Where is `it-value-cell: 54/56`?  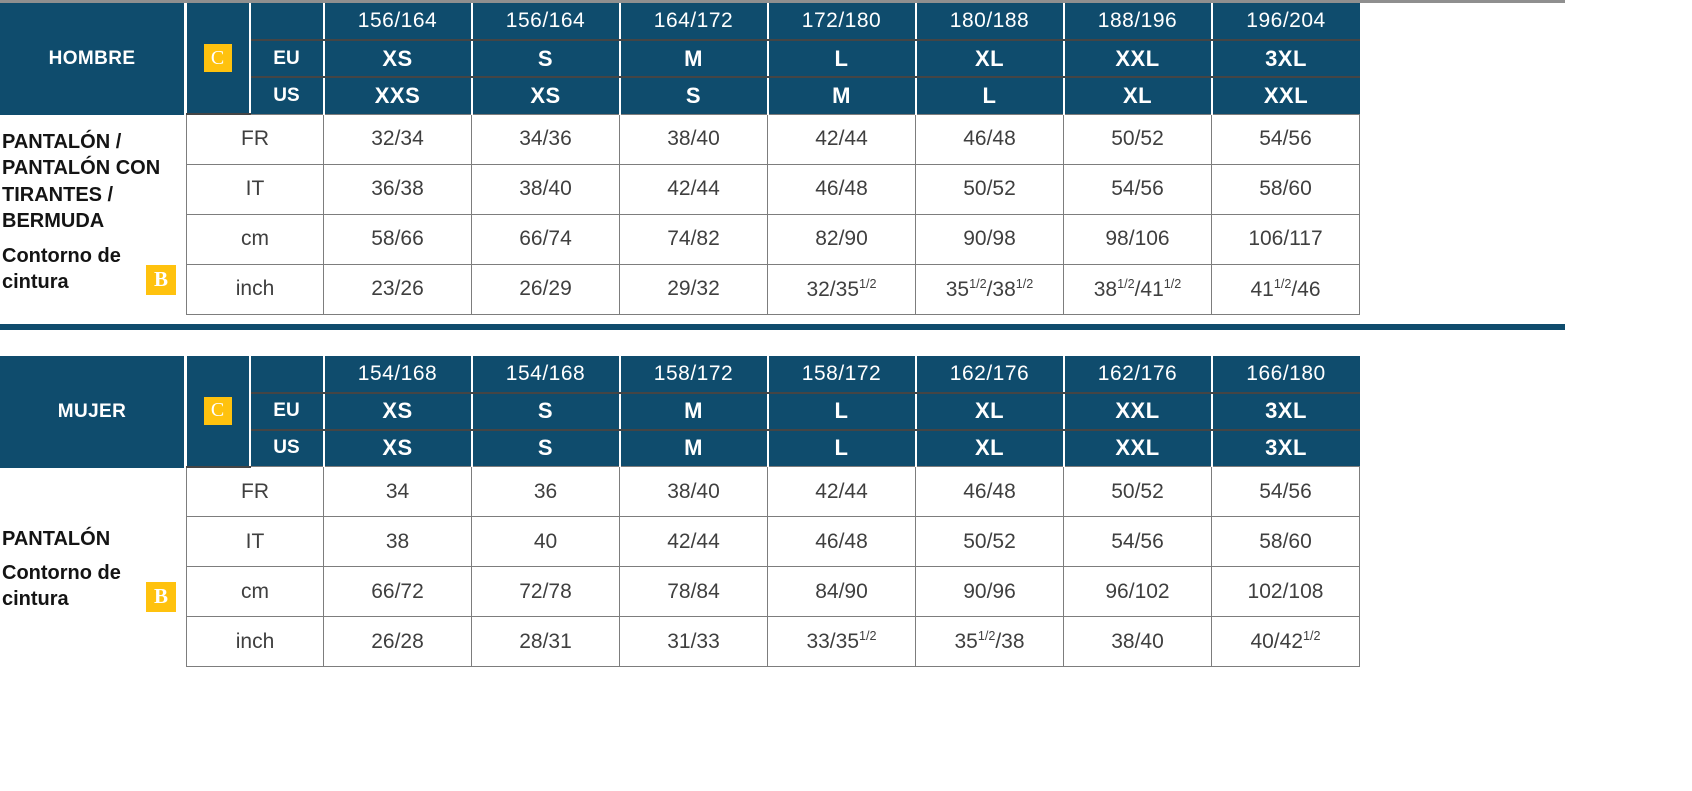 it-value-cell: 54/56 is located at coordinates (1137, 189).